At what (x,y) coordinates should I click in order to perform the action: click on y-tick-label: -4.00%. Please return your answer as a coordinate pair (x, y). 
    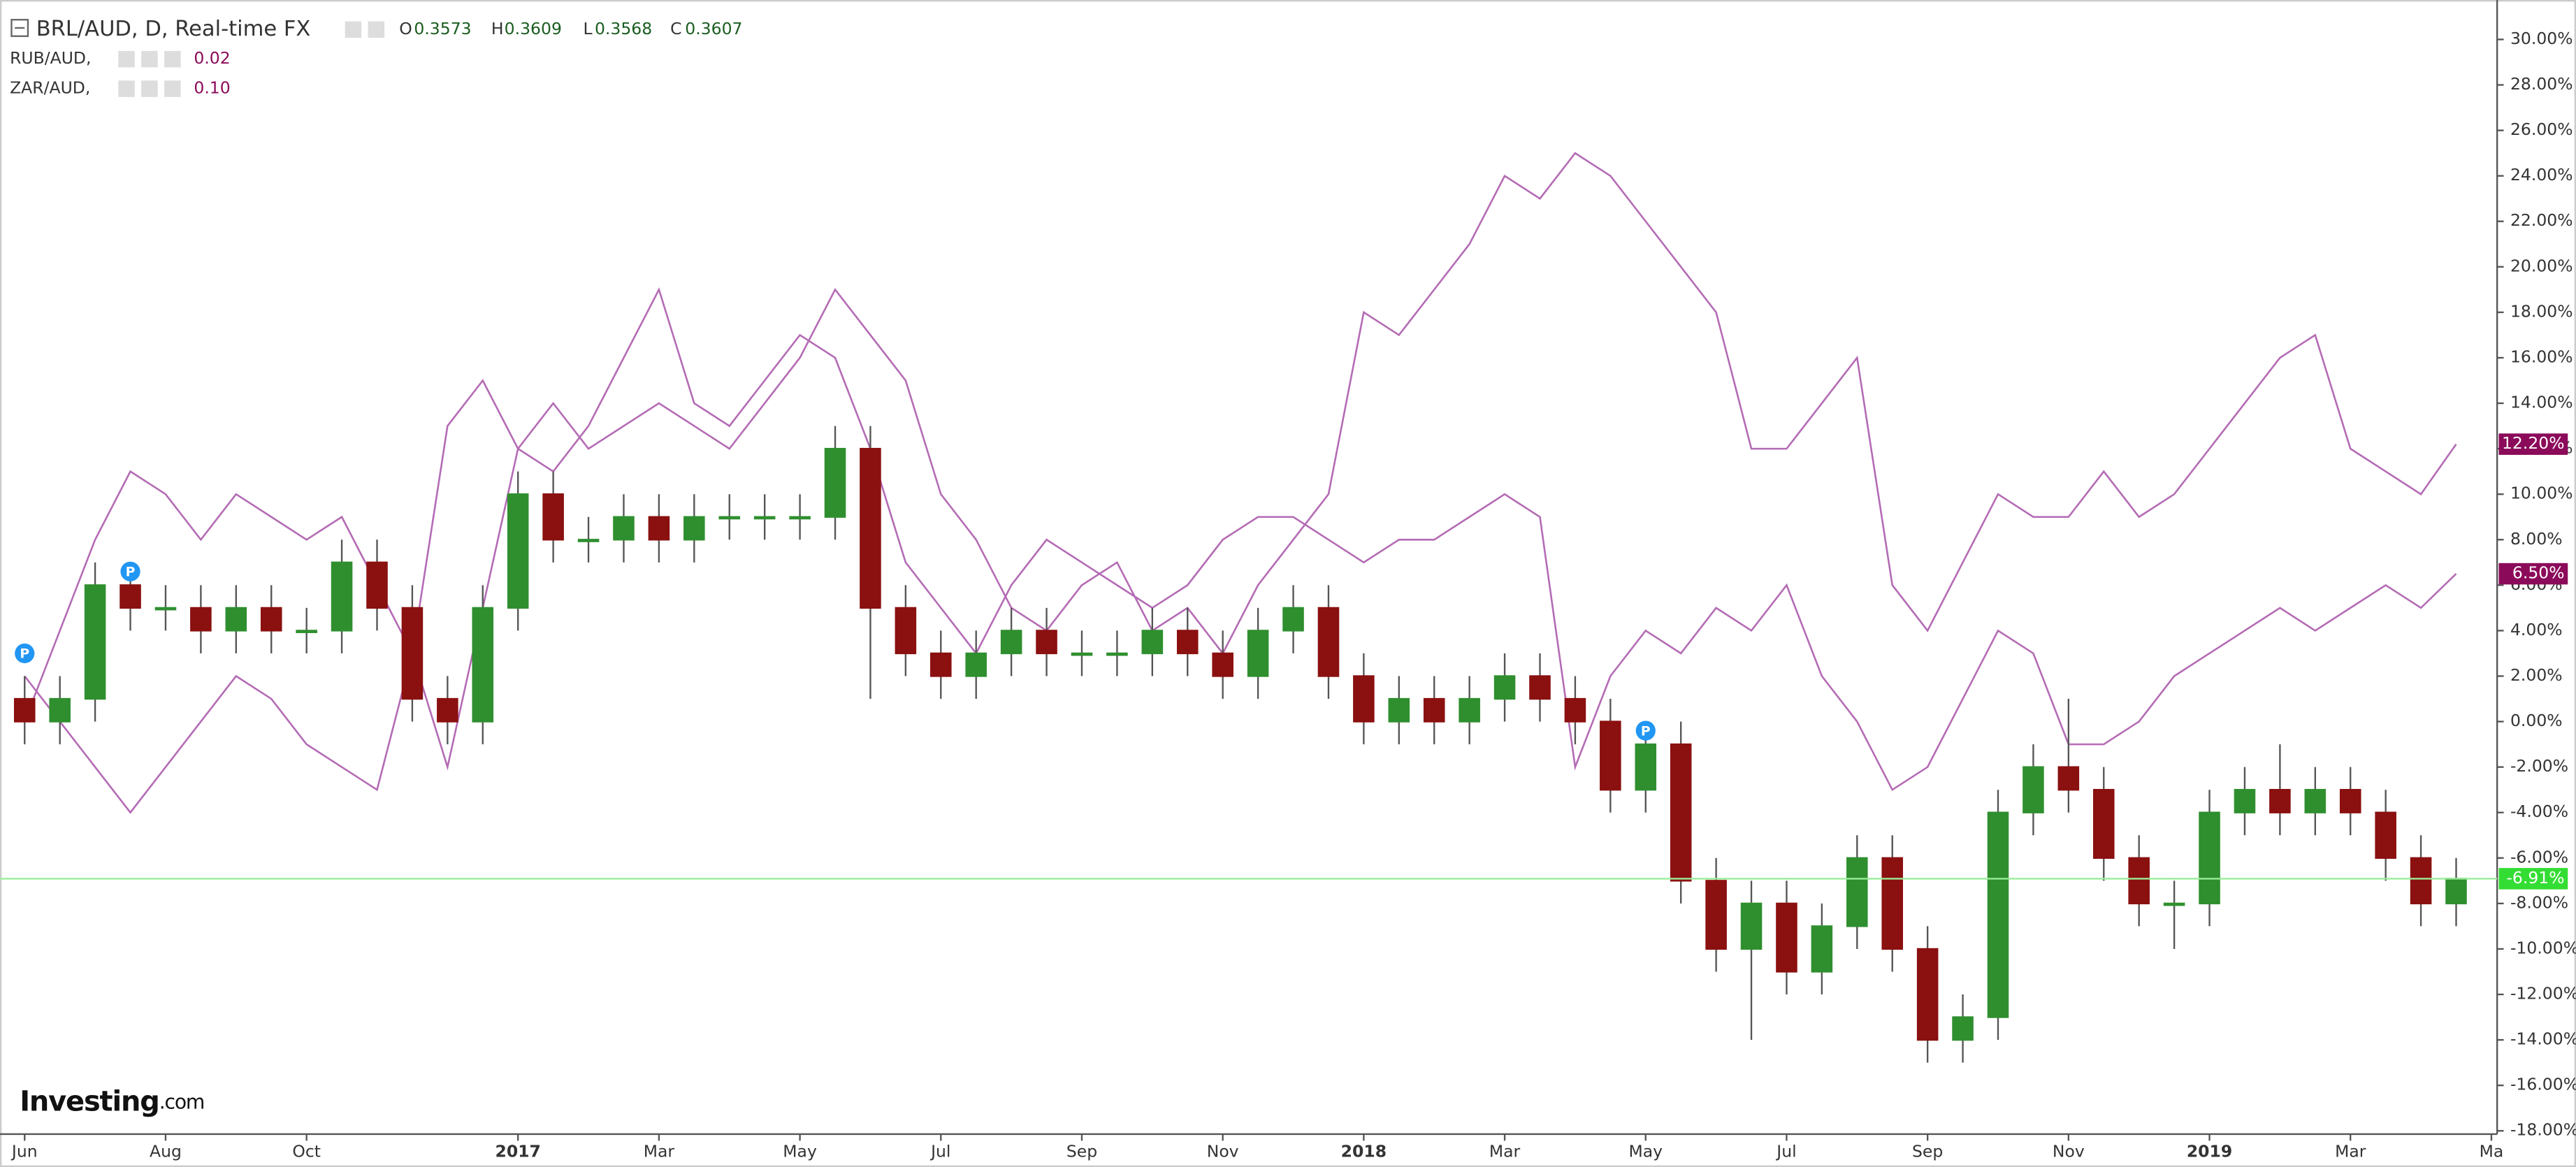
    Looking at the image, I should click on (2539, 811).